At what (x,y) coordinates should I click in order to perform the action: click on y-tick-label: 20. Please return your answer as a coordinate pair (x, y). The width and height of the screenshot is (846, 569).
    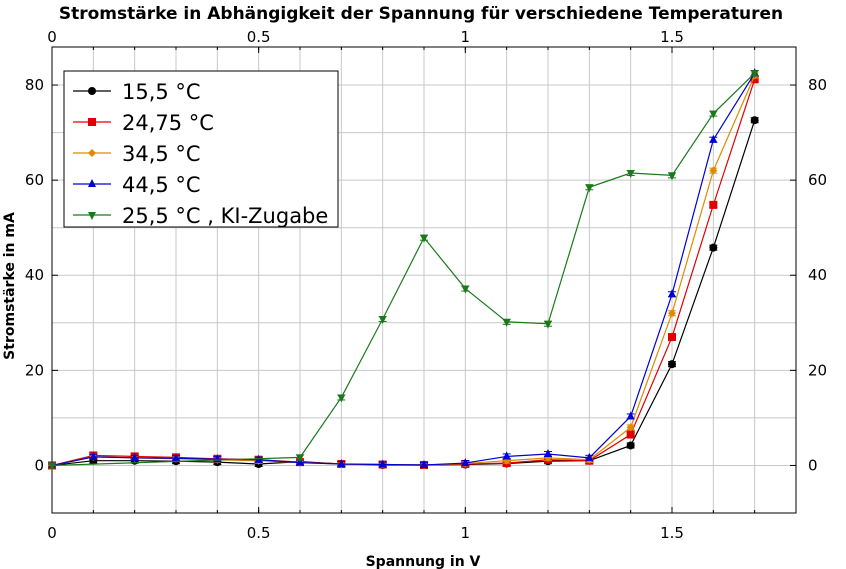
    Looking at the image, I should click on (34, 370).